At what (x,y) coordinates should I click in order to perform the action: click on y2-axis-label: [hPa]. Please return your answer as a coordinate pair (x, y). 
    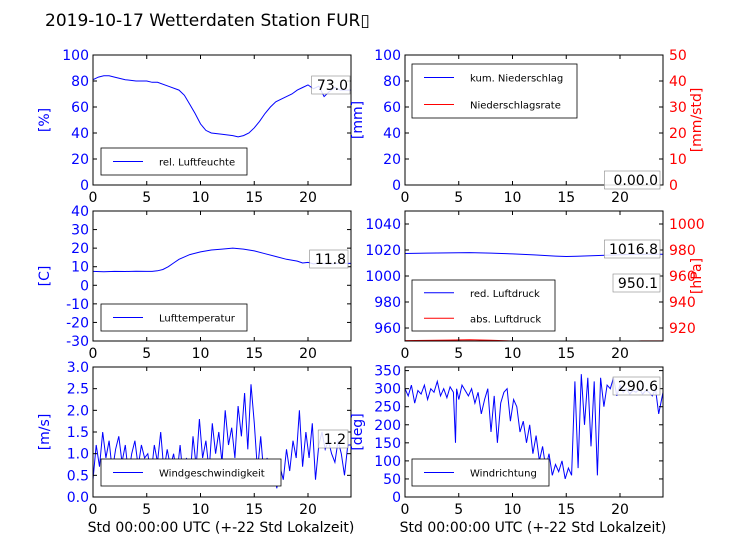
    Looking at the image, I should click on (697, 276).